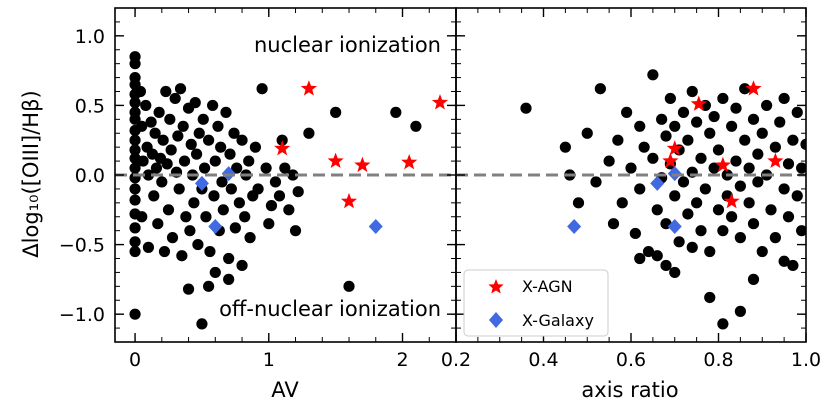 This screenshot has width=830, height=409. I want to click on x-tick-label: 1, so click(269, 360).